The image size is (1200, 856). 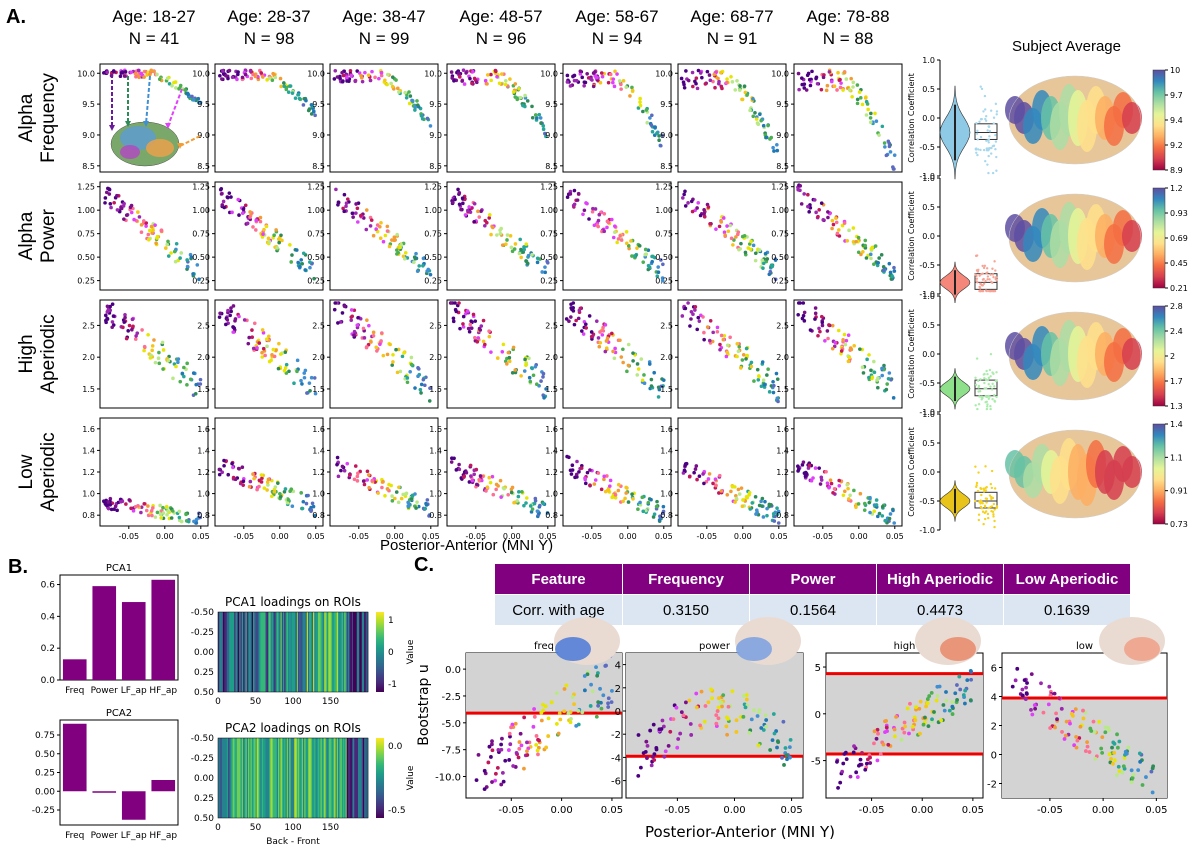 What do you see at coordinates (201, 281) in the screenshot?
I see `y-tick-label: 0.25` at bounding box center [201, 281].